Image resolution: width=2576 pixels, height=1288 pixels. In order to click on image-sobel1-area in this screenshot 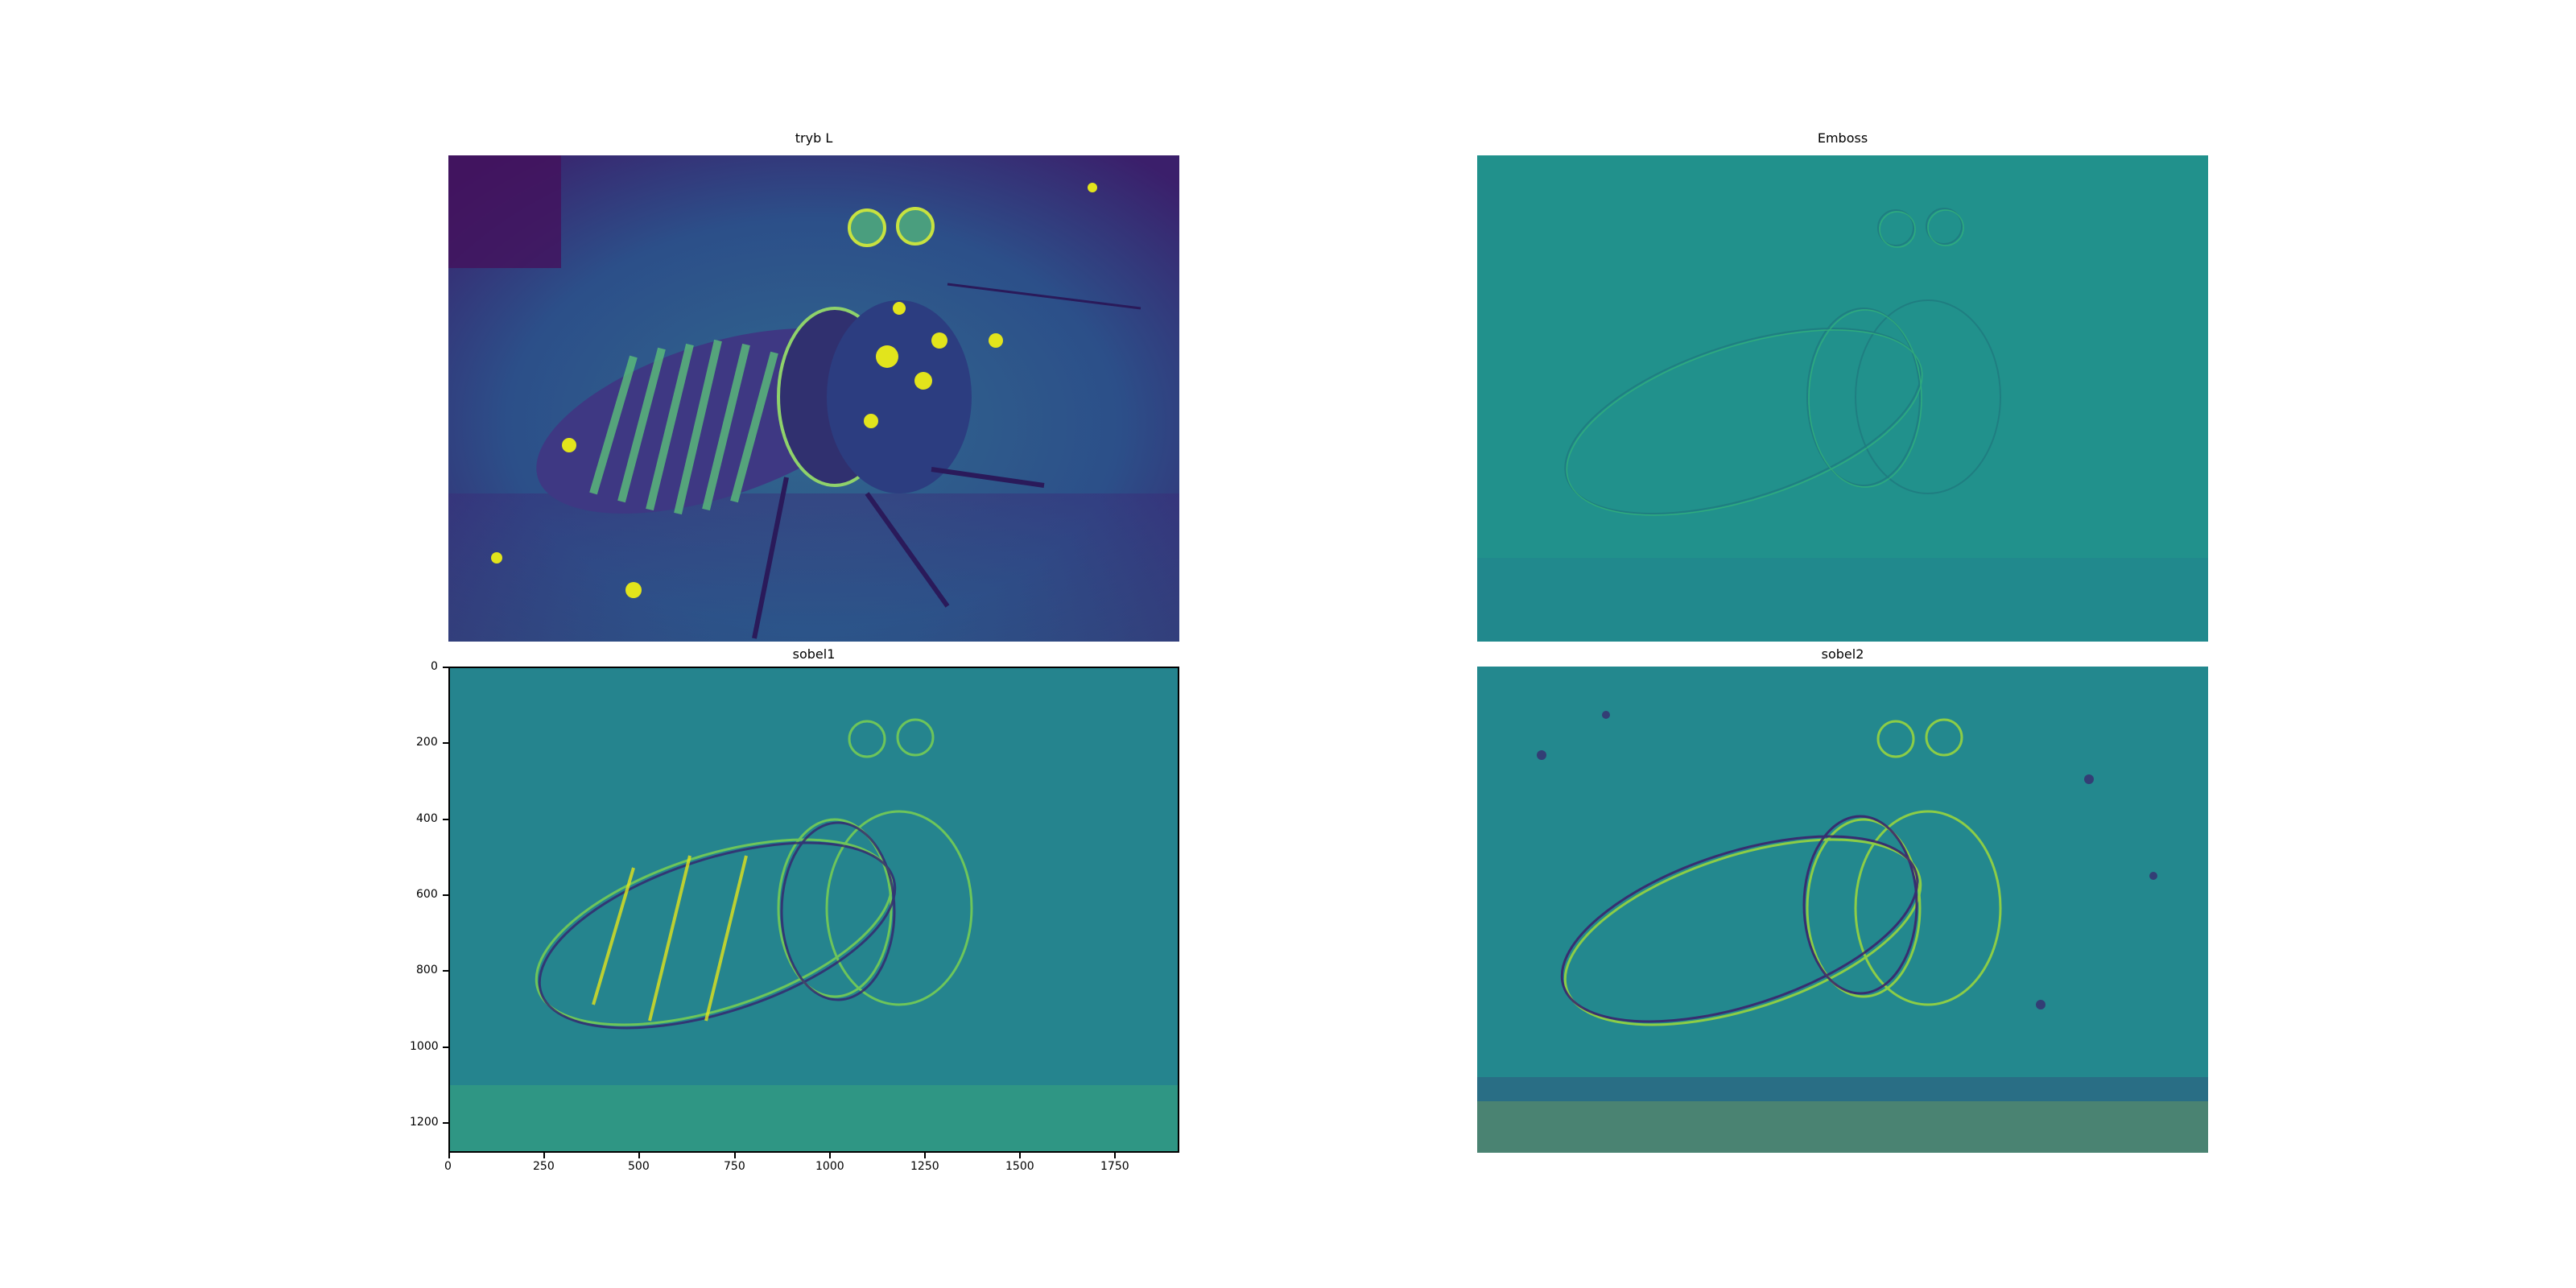, I will do `click(813, 910)`.